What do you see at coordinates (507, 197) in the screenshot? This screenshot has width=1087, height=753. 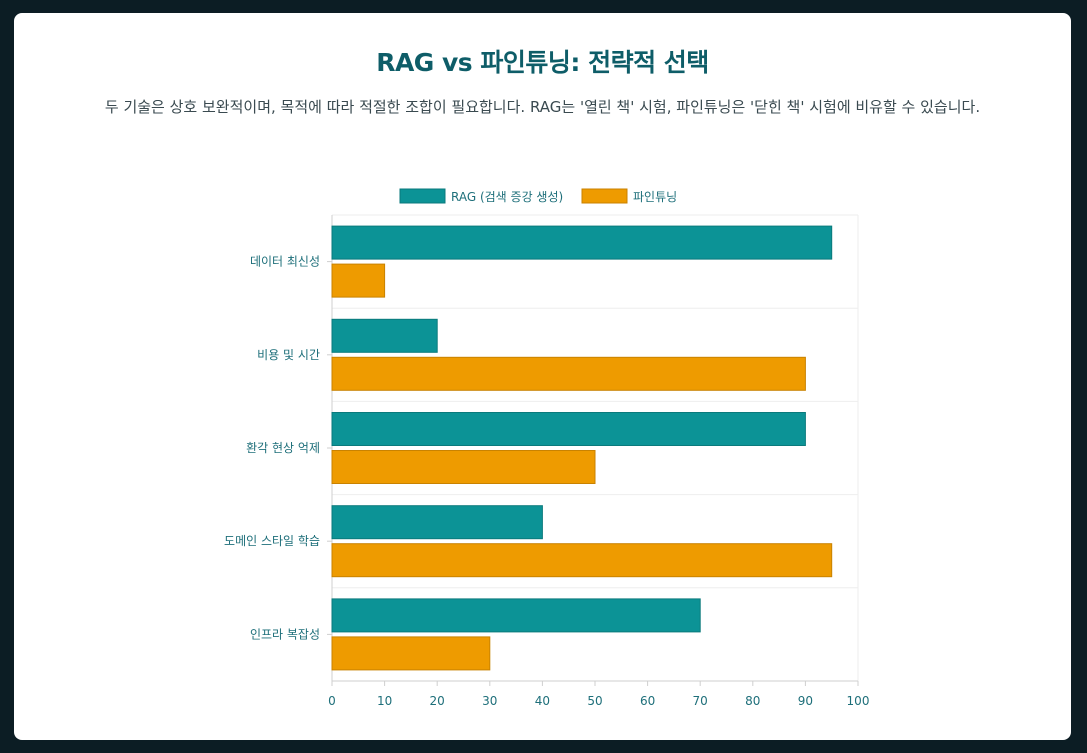 I see `legend-label-0: RAG (검색 증강 생성)` at bounding box center [507, 197].